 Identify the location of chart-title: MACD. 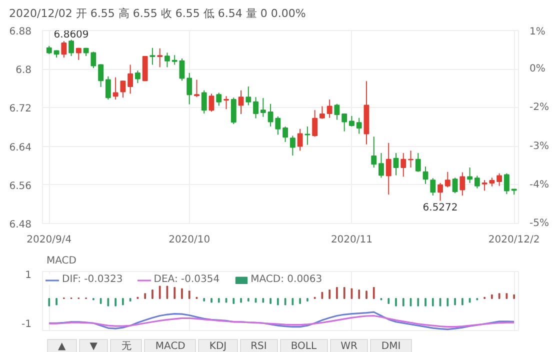
(61, 261).